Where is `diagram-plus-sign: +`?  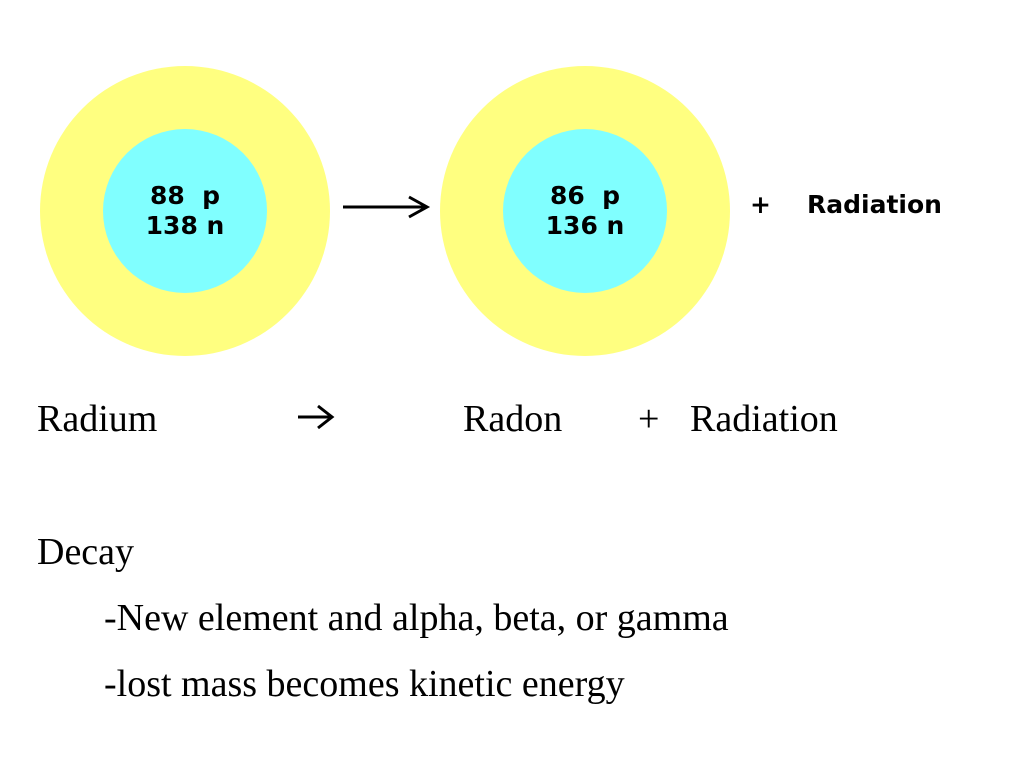 diagram-plus-sign: + is located at coordinates (760, 204).